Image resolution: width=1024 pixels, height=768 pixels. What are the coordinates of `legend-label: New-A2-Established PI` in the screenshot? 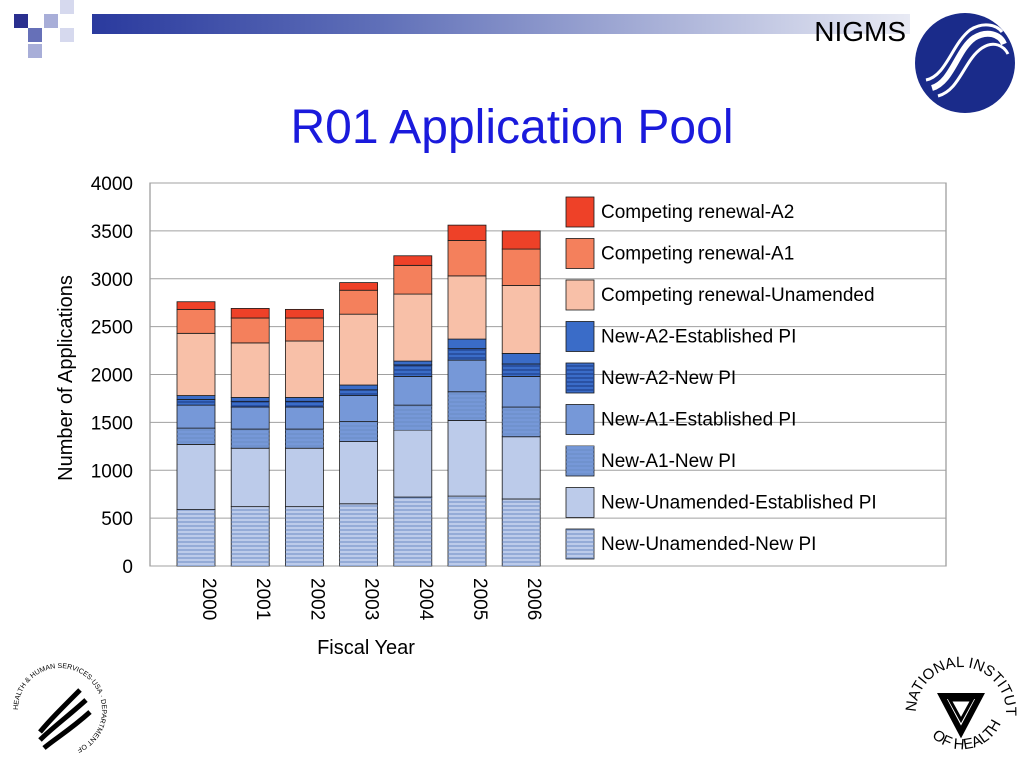 It's located at (698, 337).